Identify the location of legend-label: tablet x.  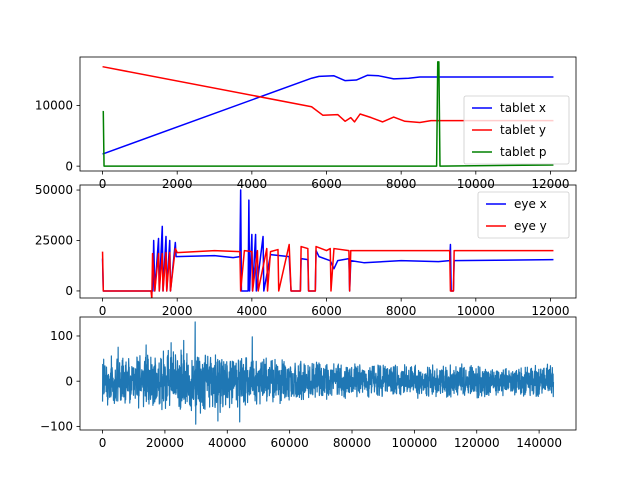
(523, 108).